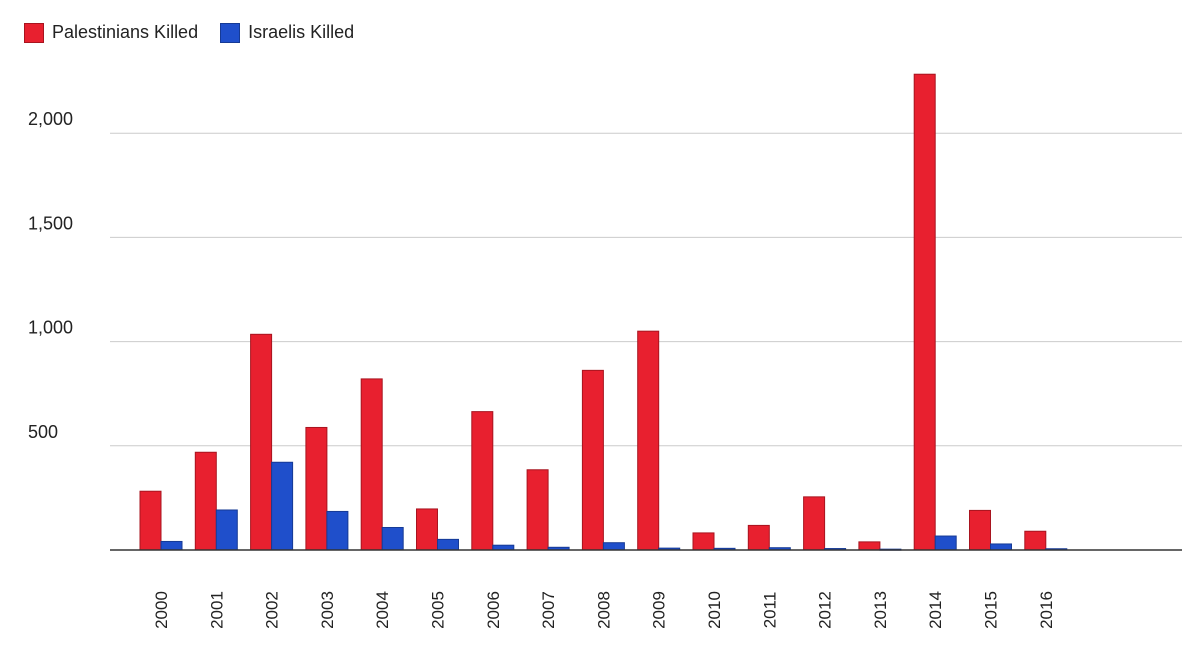 The image size is (1200, 650). I want to click on bar-palestinians-2014, so click(924, 312).